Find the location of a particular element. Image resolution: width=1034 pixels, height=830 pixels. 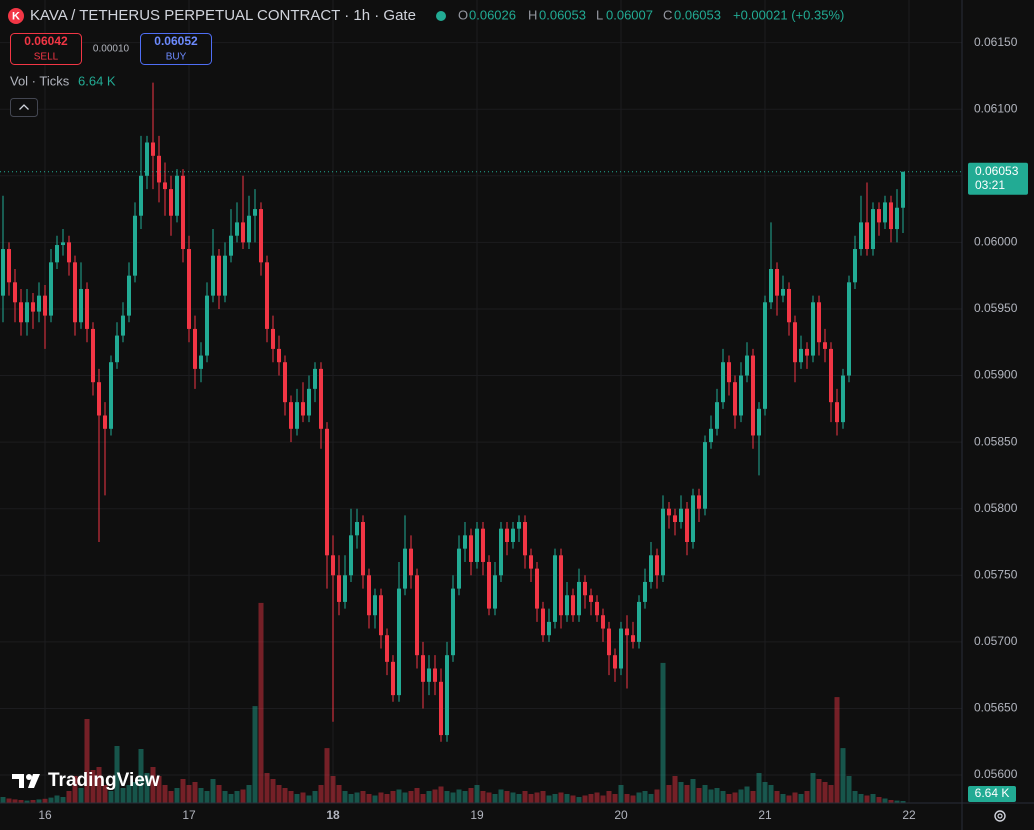

status-dot is located at coordinates (441, 16).